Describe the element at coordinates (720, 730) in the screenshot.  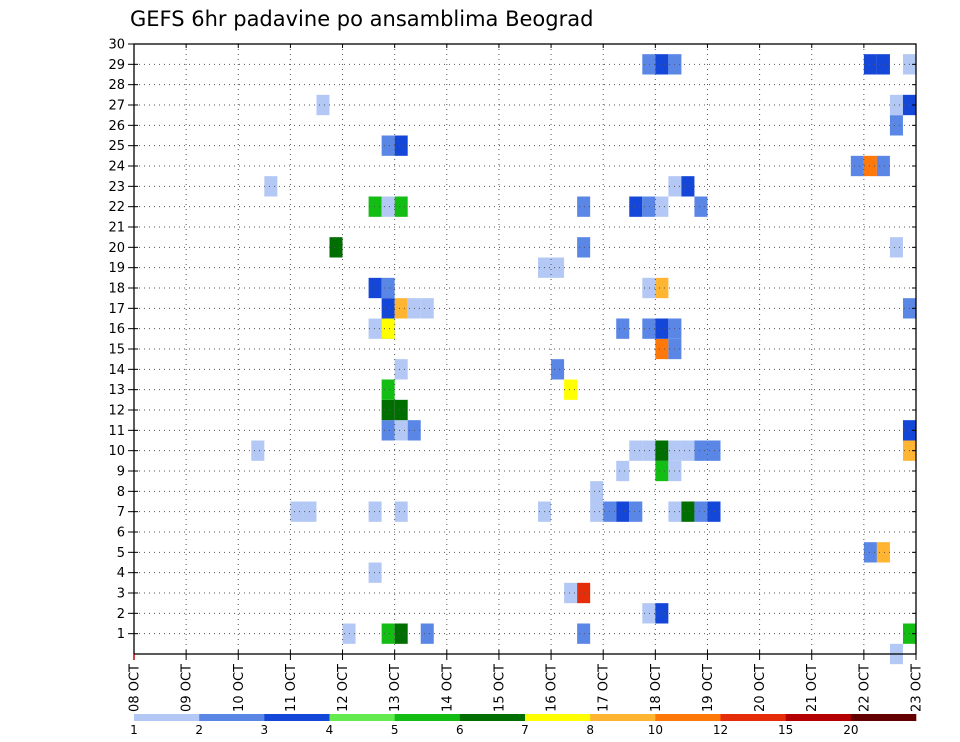
I see `legend-label: 12` at that location.